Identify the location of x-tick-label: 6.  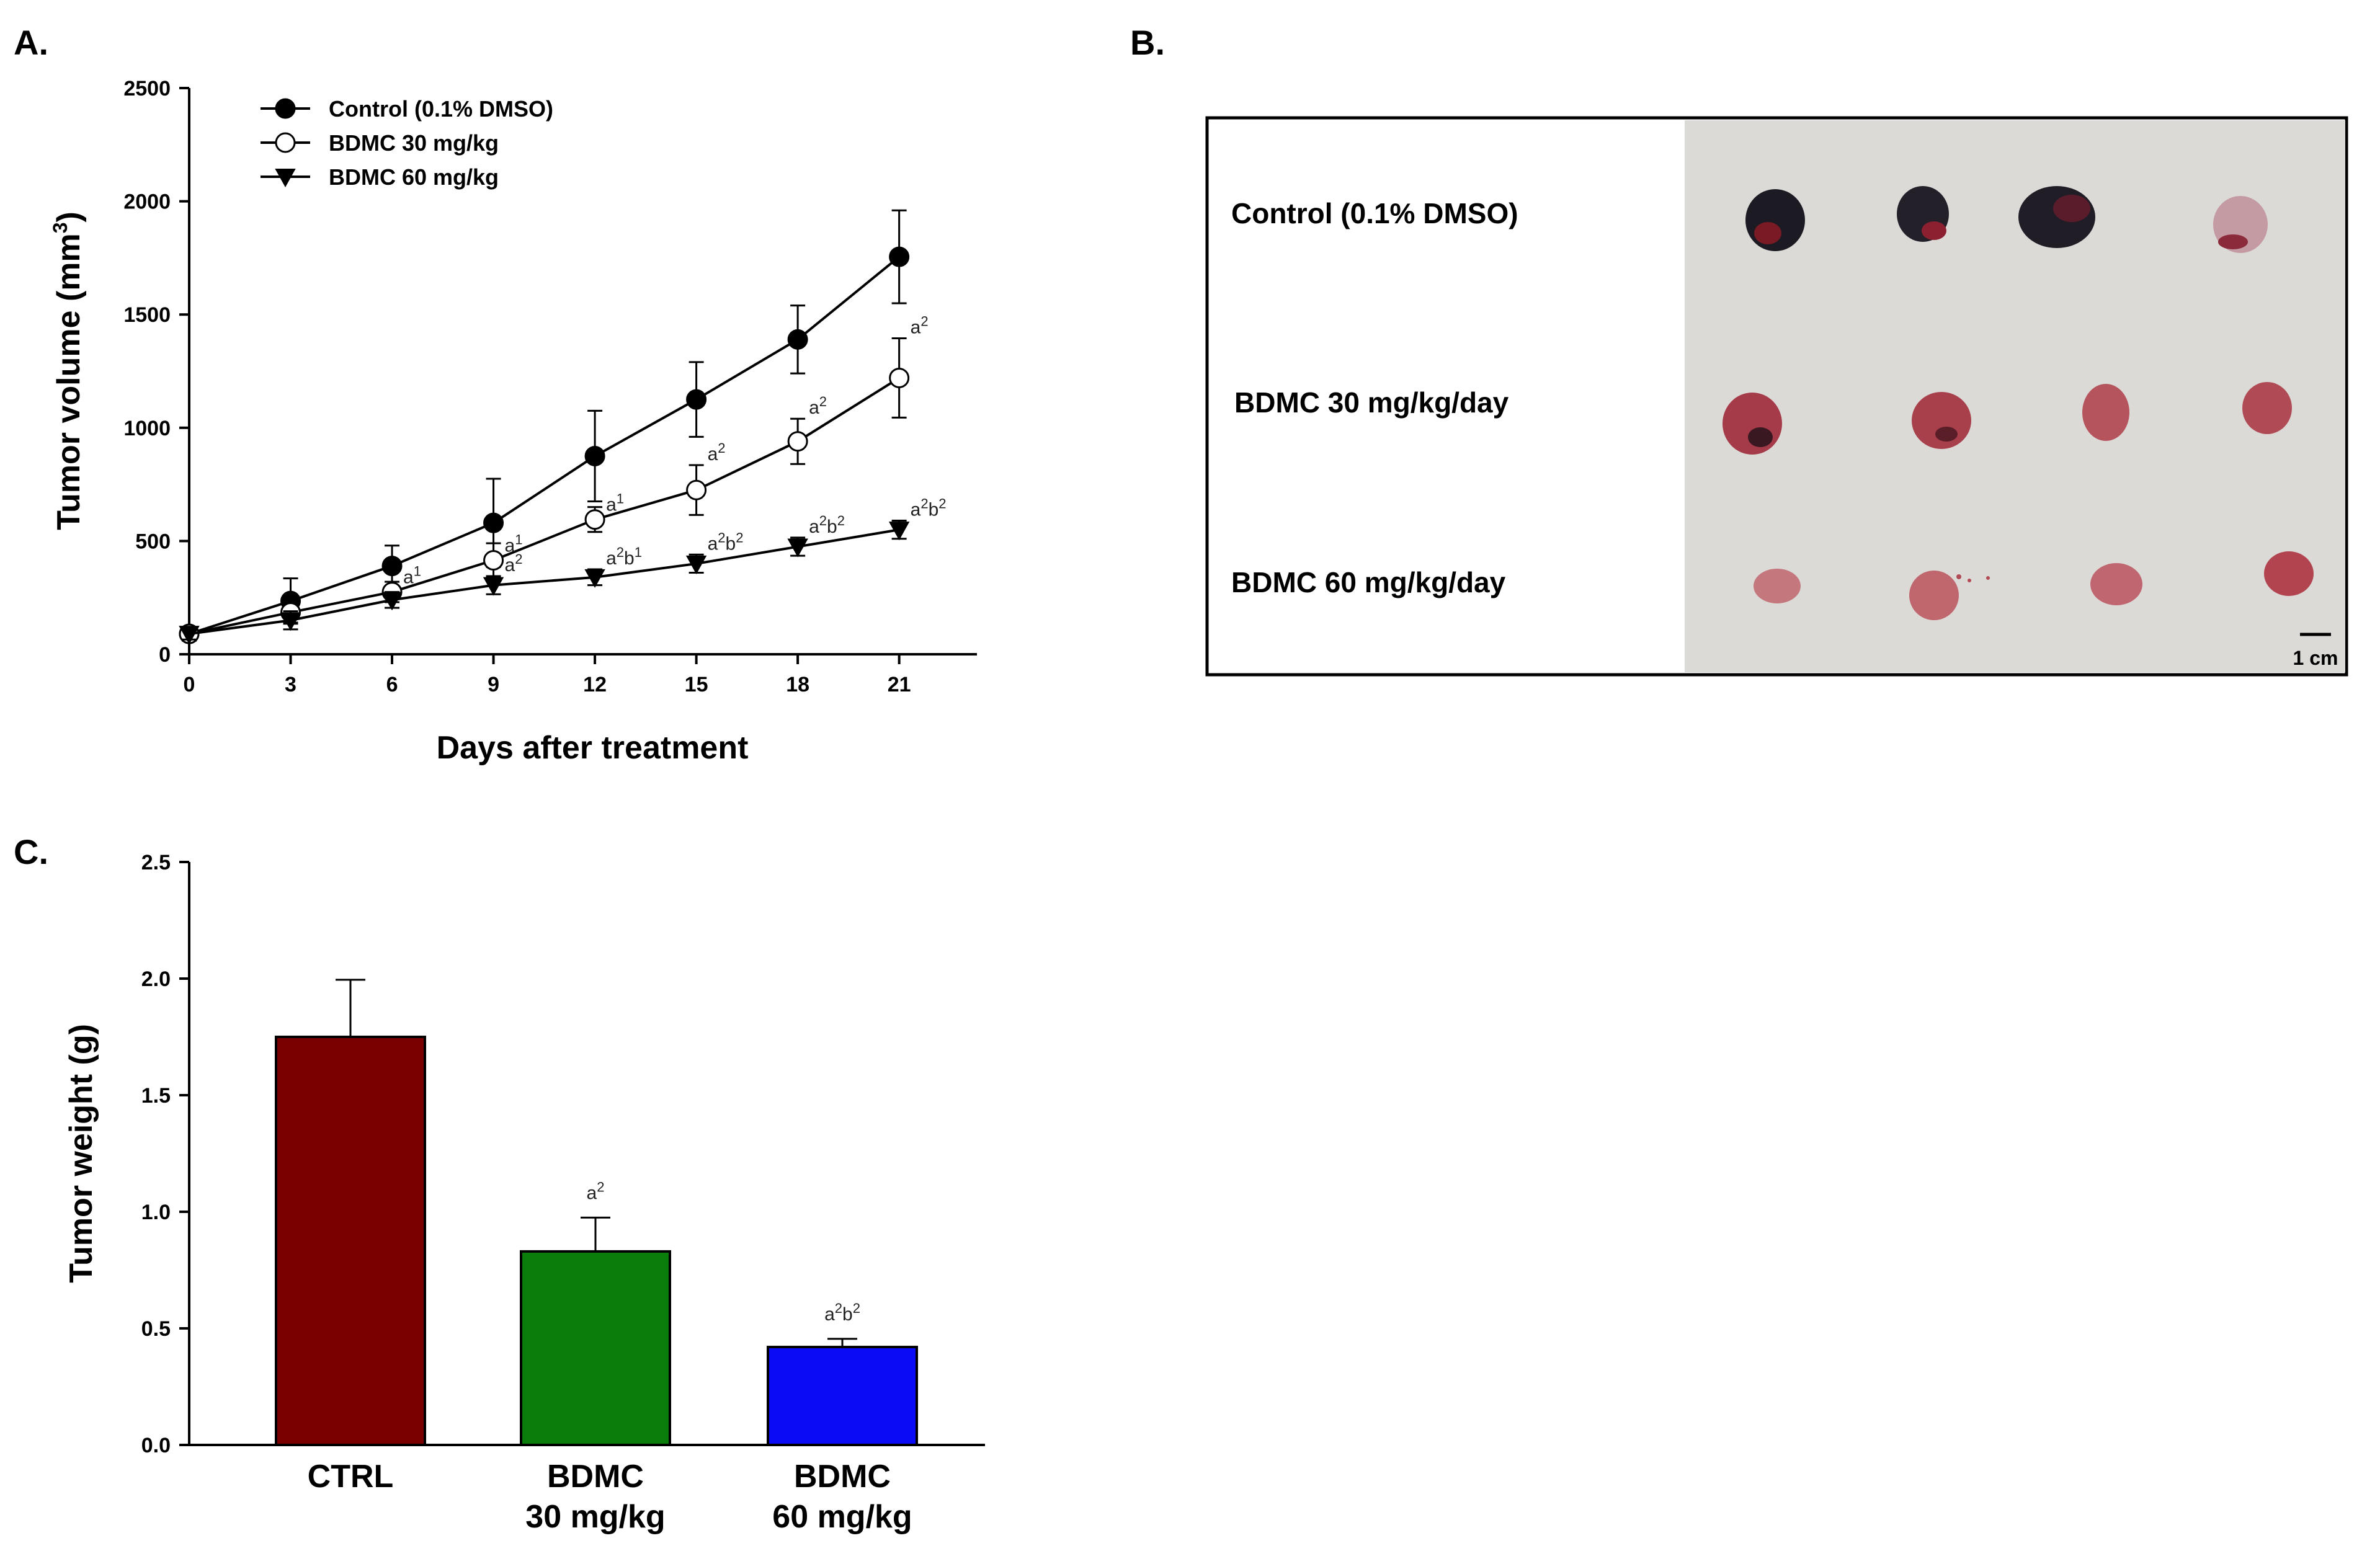
(392, 684).